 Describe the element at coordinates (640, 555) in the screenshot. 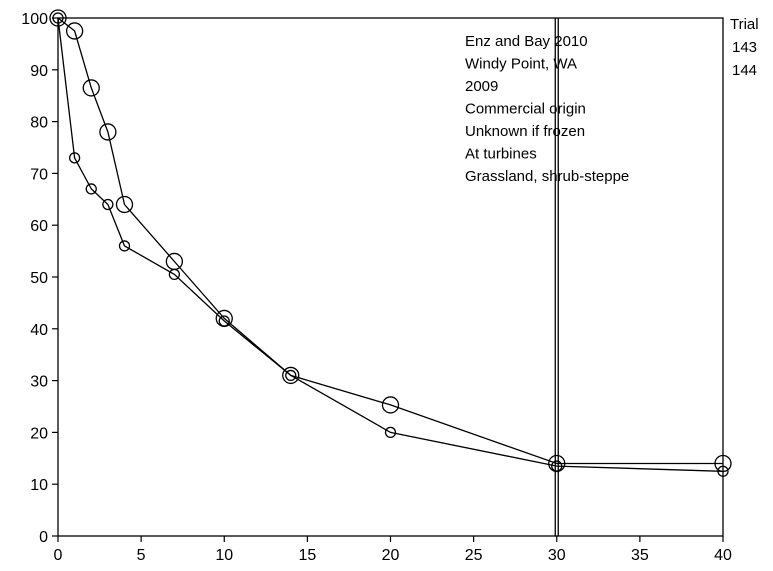

I see `x-tick-label-35: 35` at that location.